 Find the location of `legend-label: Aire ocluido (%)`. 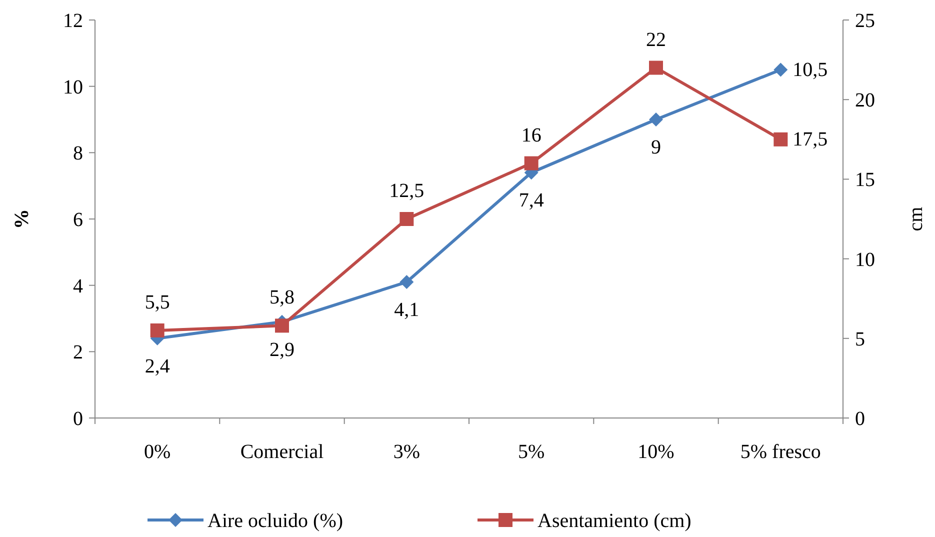

legend-label: Aire ocluido (%) is located at coordinates (276, 521).